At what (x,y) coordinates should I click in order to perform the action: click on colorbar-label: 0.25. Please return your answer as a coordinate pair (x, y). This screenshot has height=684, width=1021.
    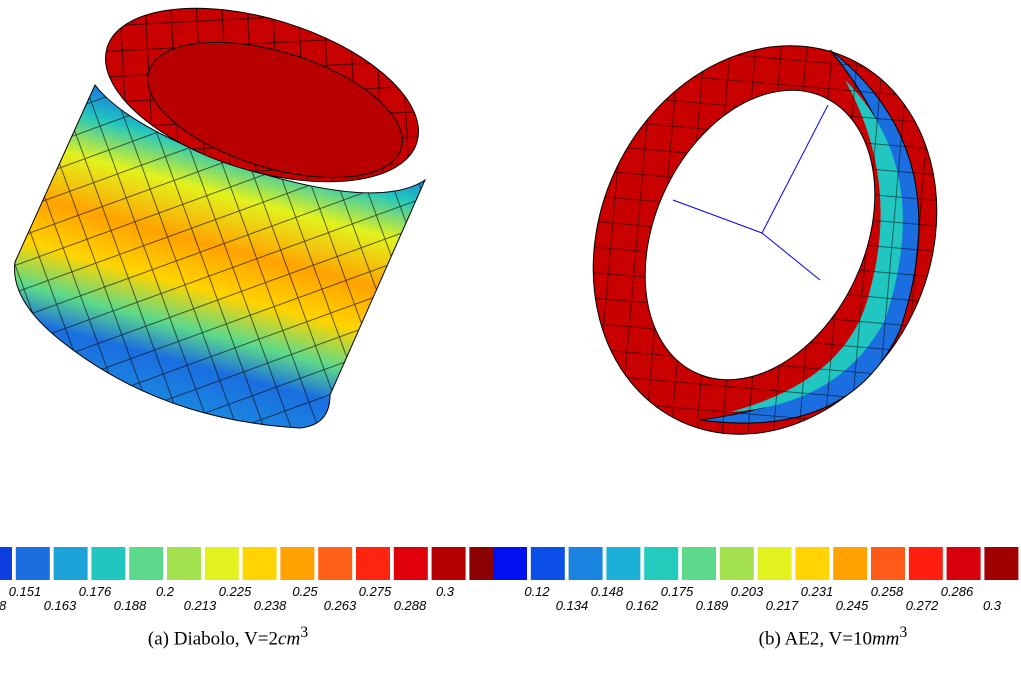
    Looking at the image, I should click on (305, 591).